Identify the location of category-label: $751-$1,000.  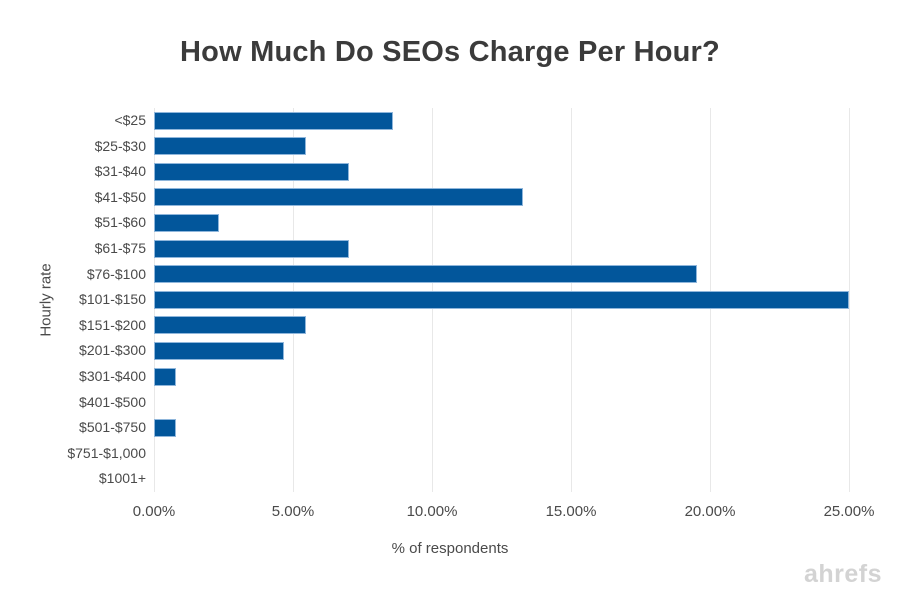
(106, 452).